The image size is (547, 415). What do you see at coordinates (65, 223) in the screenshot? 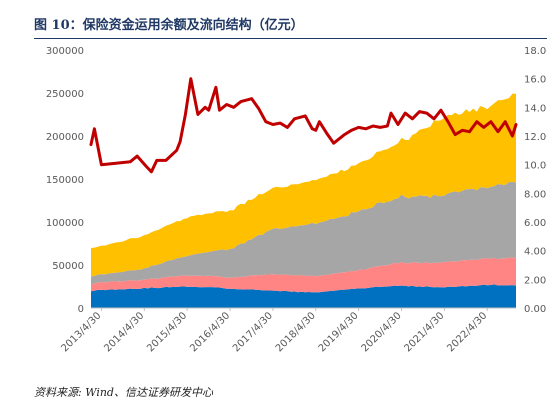
I see `y-left-tick-label: 100000` at bounding box center [65, 223].